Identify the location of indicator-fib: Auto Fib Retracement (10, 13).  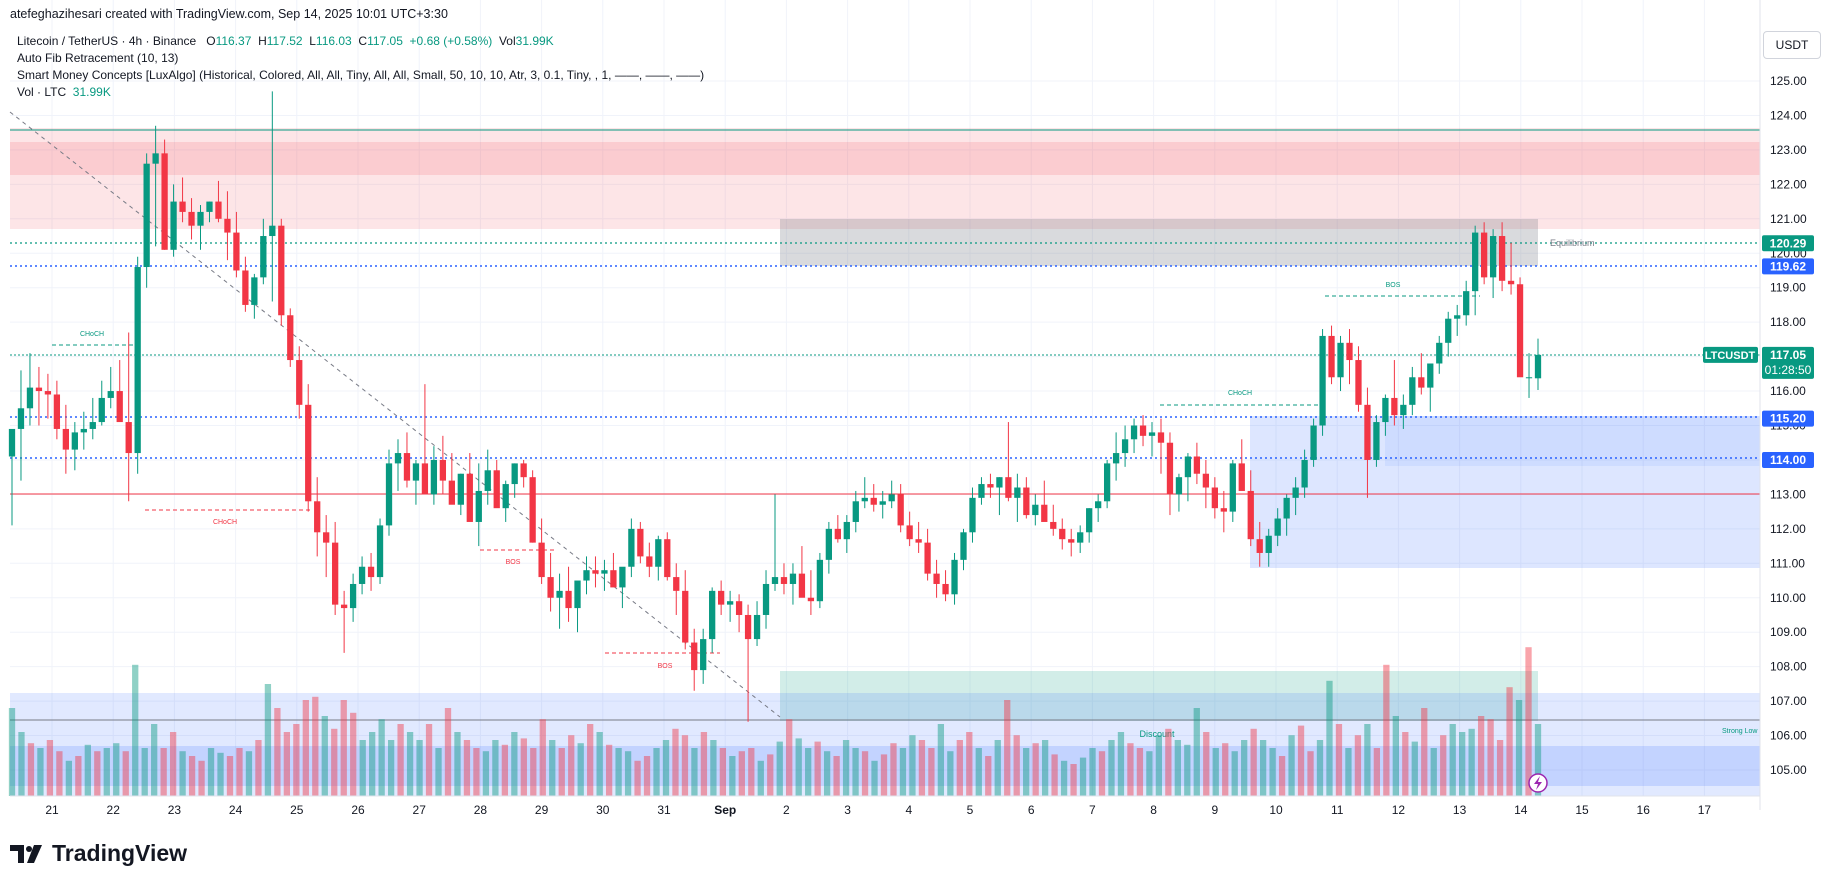
(98, 58).